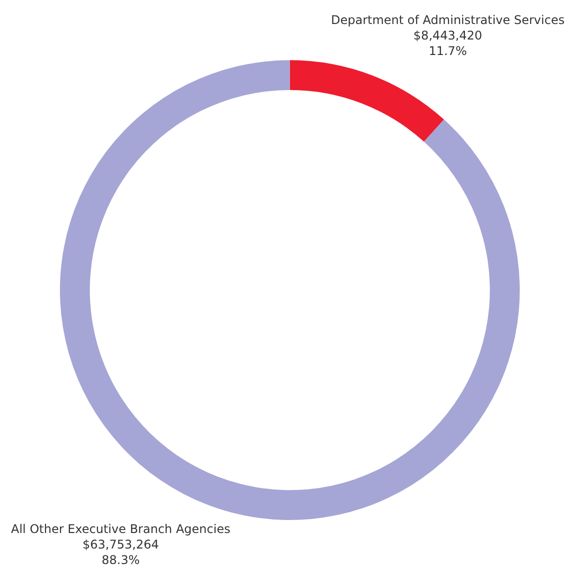  What do you see at coordinates (120, 553) in the screenshot?
I see `data-label: $63,753,264 88.3%` at bounding box center [120, 553].